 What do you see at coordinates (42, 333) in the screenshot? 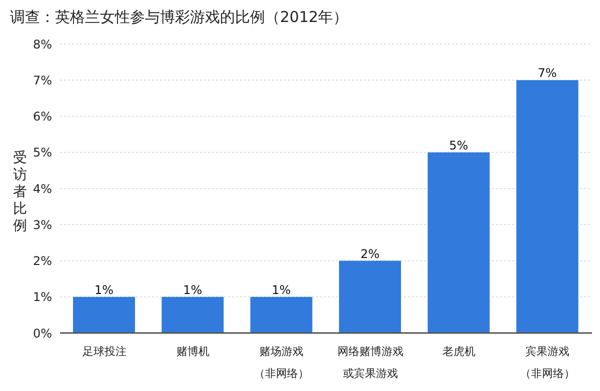
I see `y-tick-label: 0%` at bounding box center [42, 333].